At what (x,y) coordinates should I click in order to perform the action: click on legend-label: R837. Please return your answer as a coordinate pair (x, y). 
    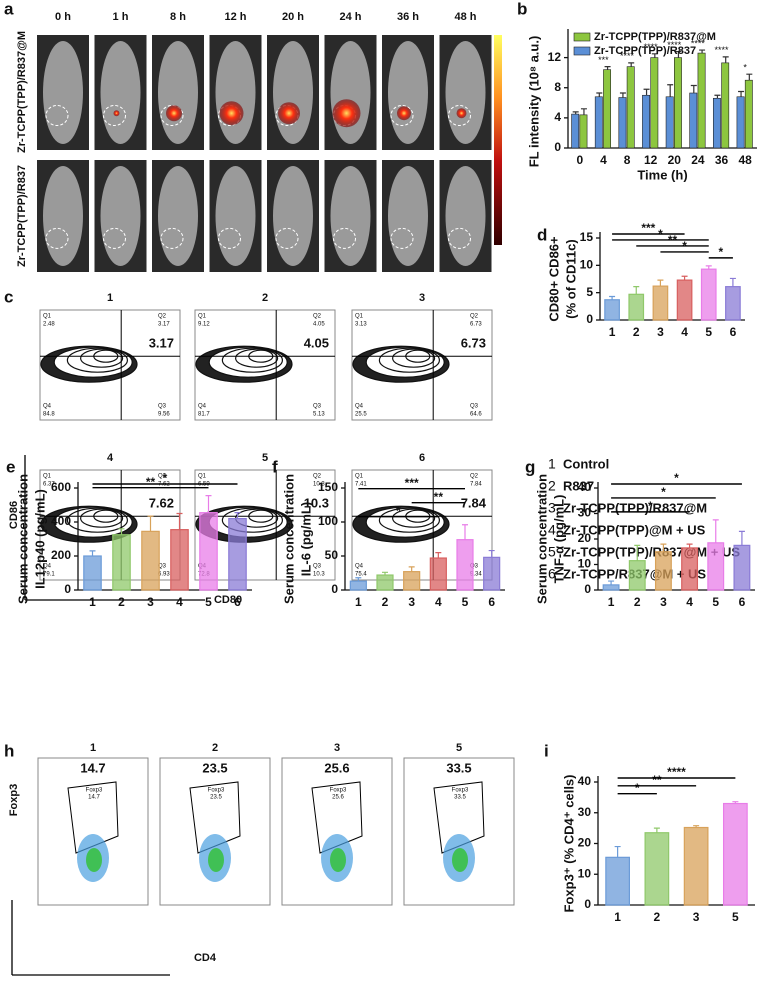
    Looking at the image, I should click on (578, 485).